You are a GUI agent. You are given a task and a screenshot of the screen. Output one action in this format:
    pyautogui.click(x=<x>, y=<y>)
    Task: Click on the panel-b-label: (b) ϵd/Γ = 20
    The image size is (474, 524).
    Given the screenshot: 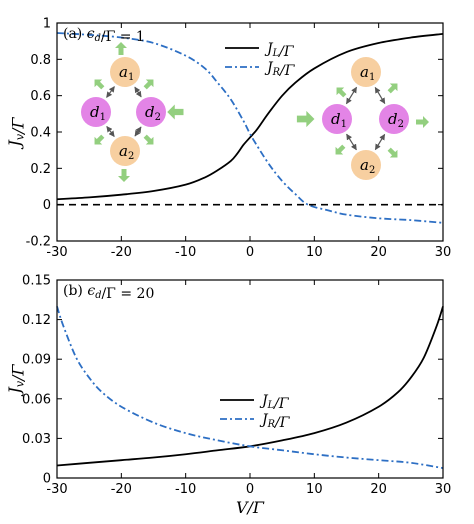 What is the action you would take?
    pyautogui.click(x=108, y=292)
    